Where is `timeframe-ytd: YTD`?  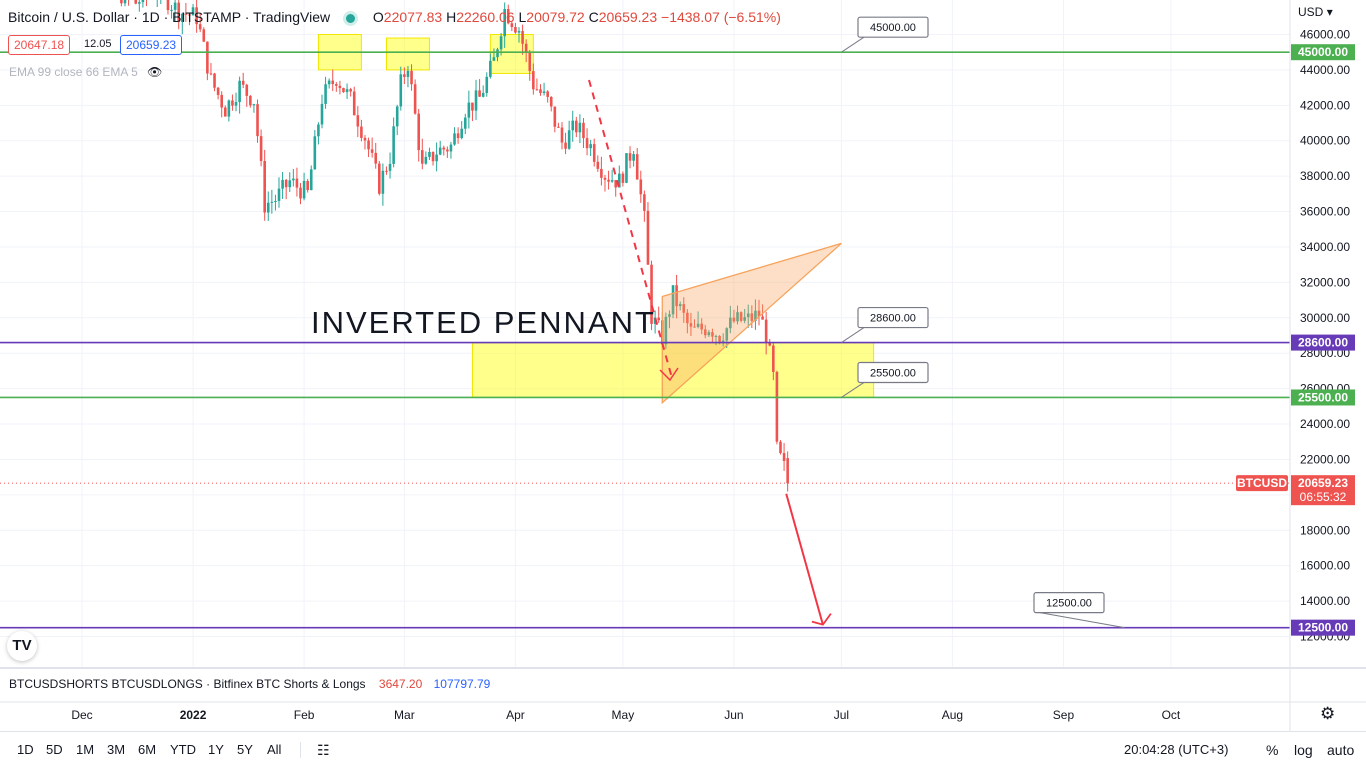
timeframe-ytd: YTD is located at coordinates (183, 749).